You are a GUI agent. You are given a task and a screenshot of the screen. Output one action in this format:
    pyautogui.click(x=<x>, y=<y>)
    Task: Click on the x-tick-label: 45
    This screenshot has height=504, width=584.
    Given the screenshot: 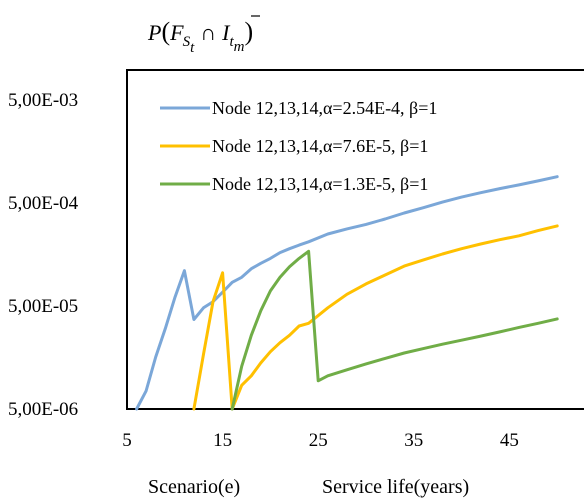 What is the action you would take?
    pyautogui.click(x=509, y=440)
    